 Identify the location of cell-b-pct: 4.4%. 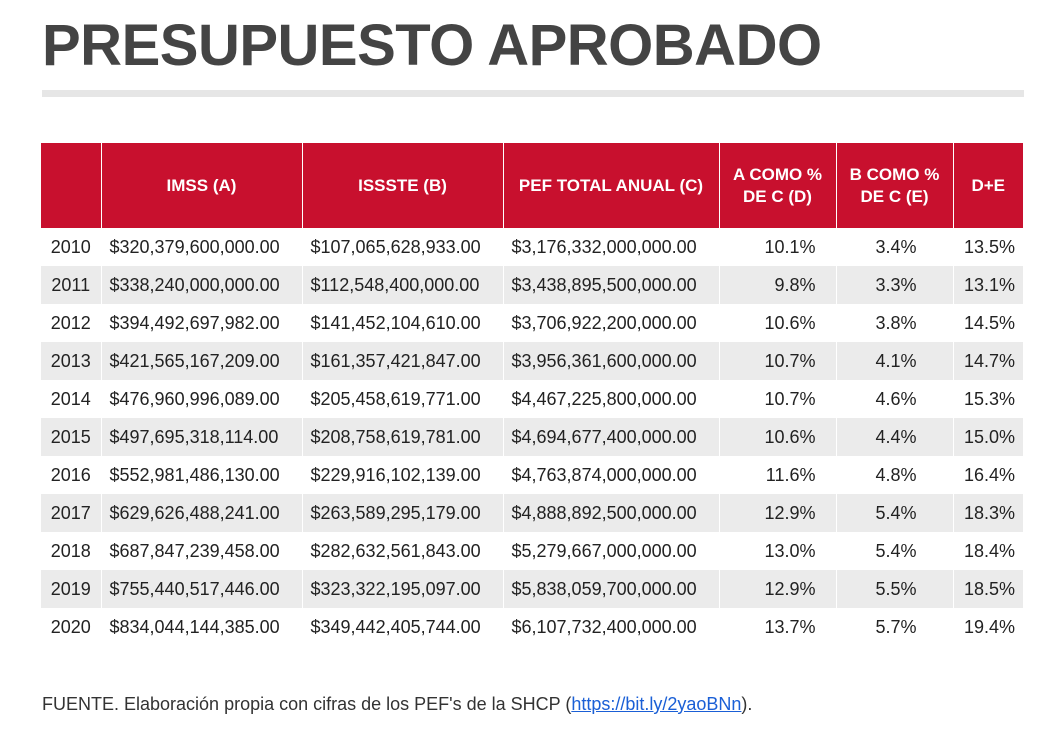
(894, 437).